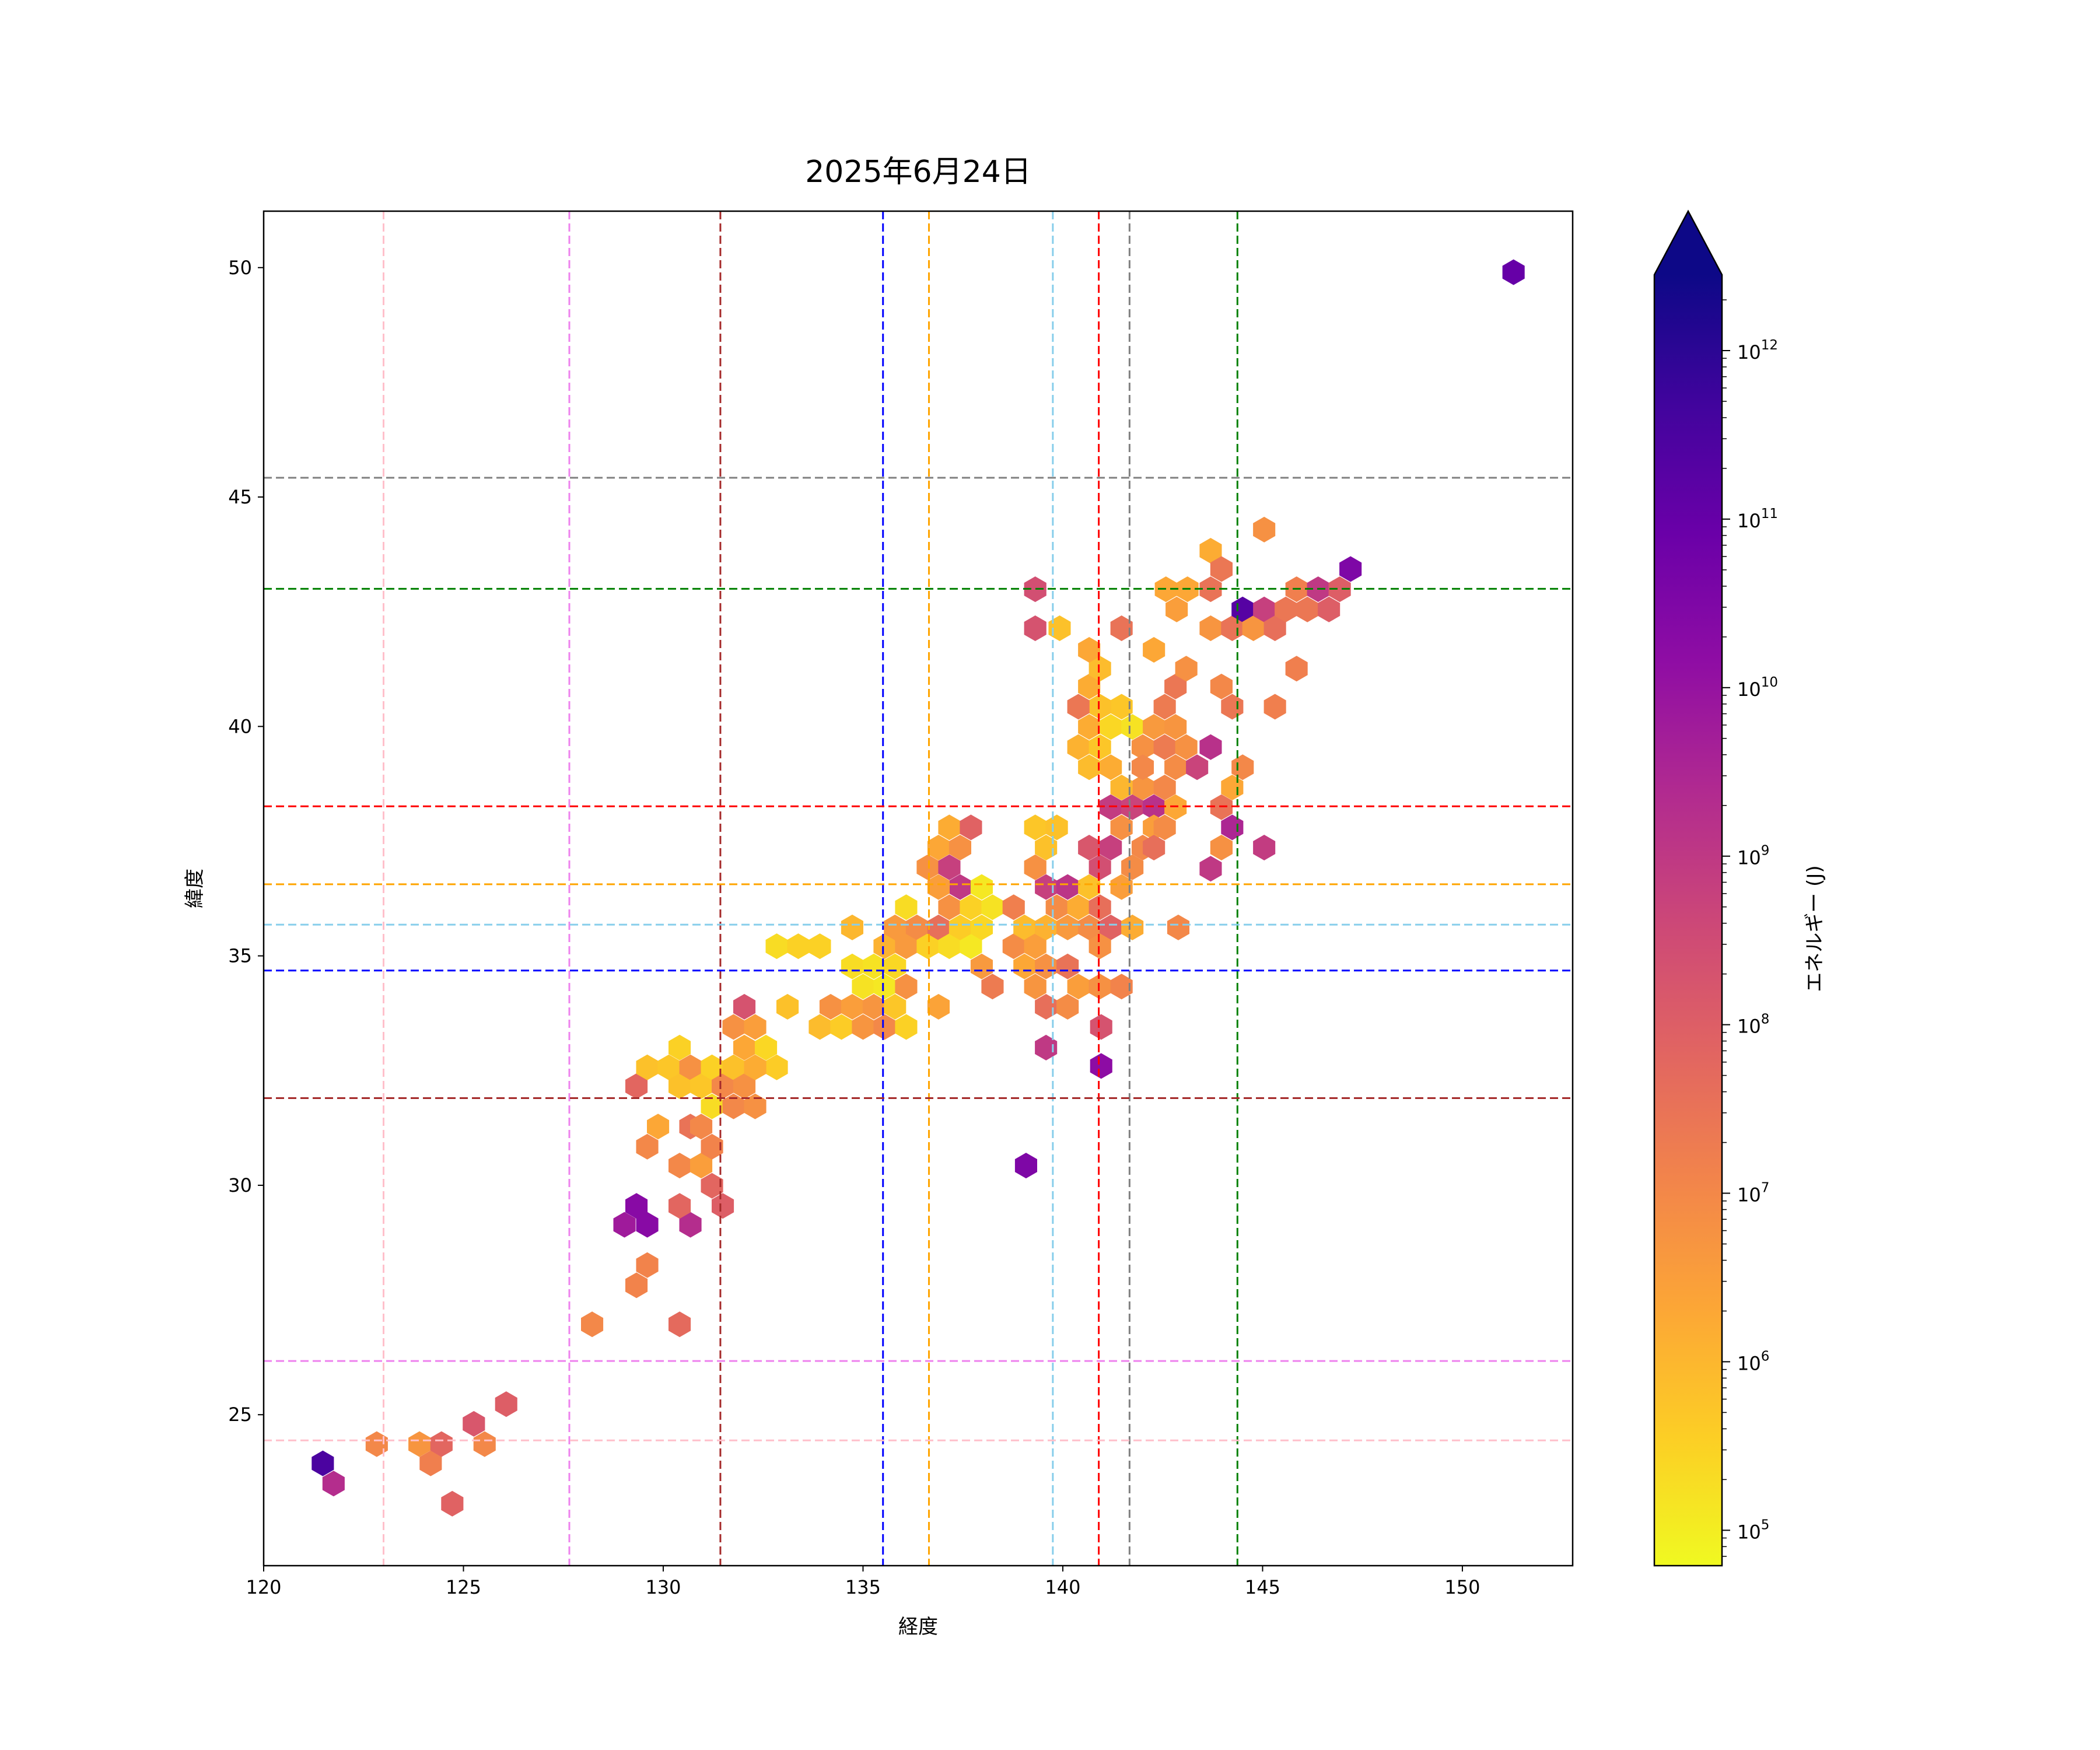  Describe the element at coordinates (1765, 1188) in the screenshot. I see `colorbar-tick-exponent: 7` at that location.